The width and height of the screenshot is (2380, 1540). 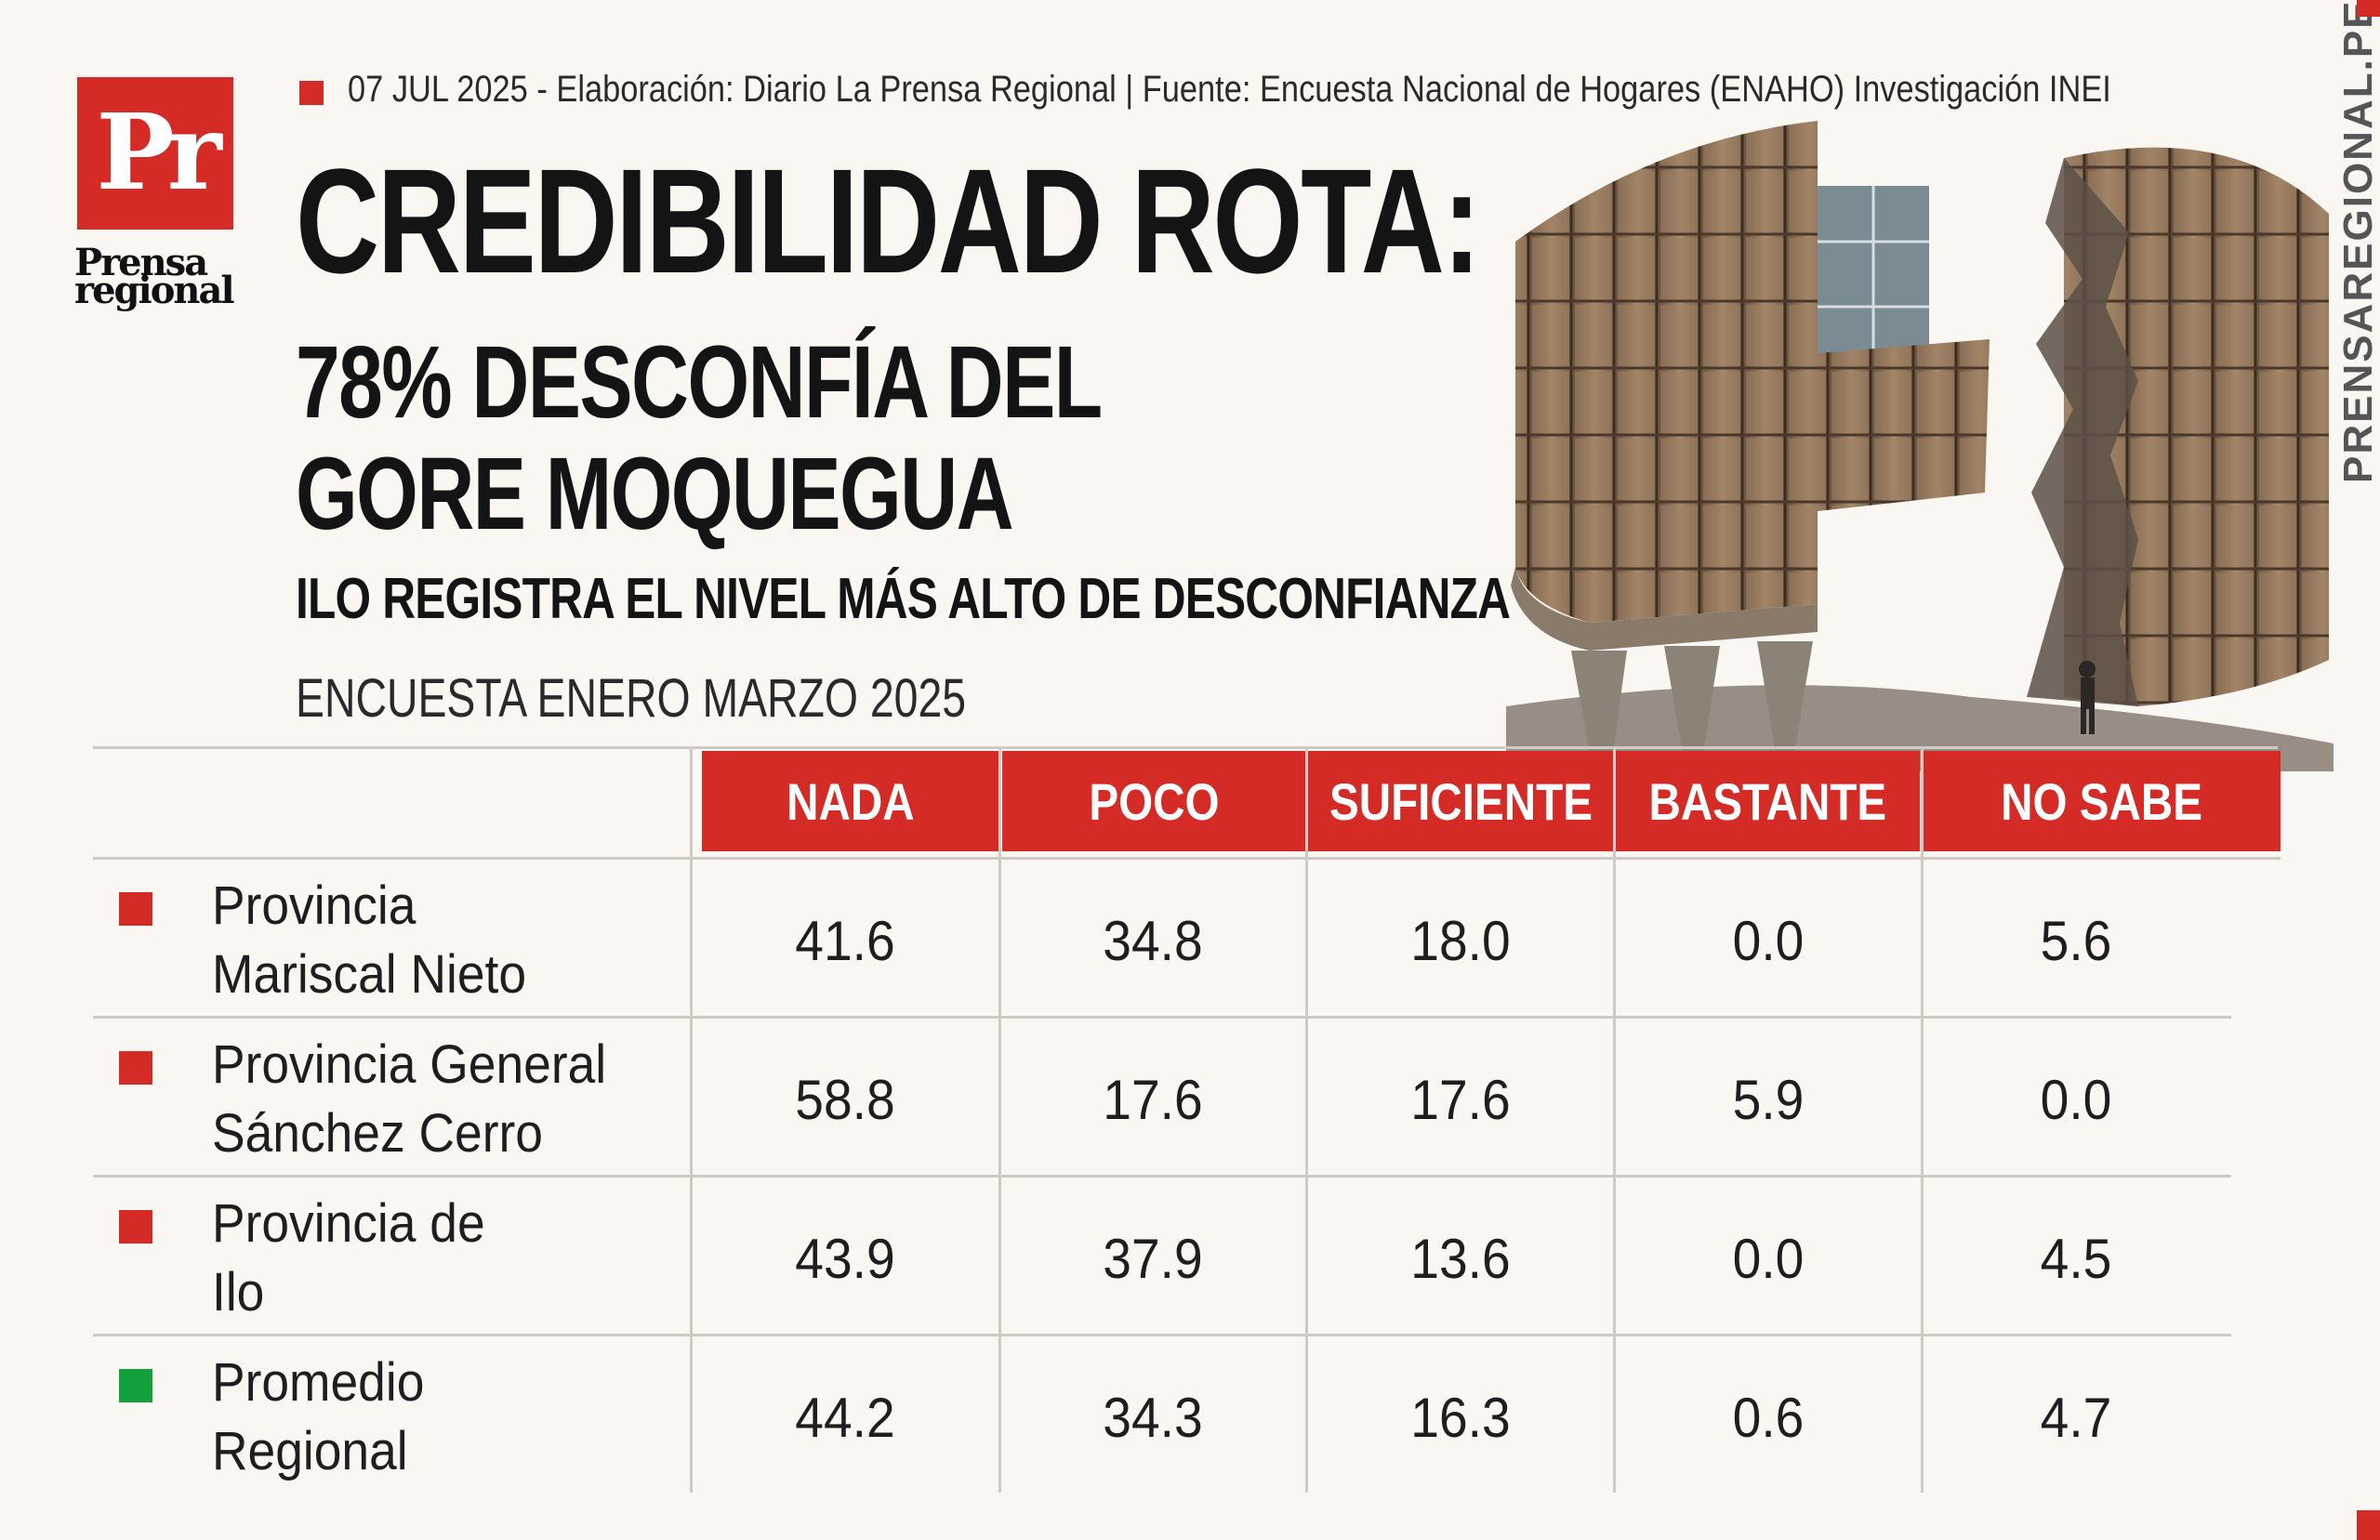 I want to click on headline-sub-line-1: 78% DESCONFÍA DEL, so click(x=699, y=382).